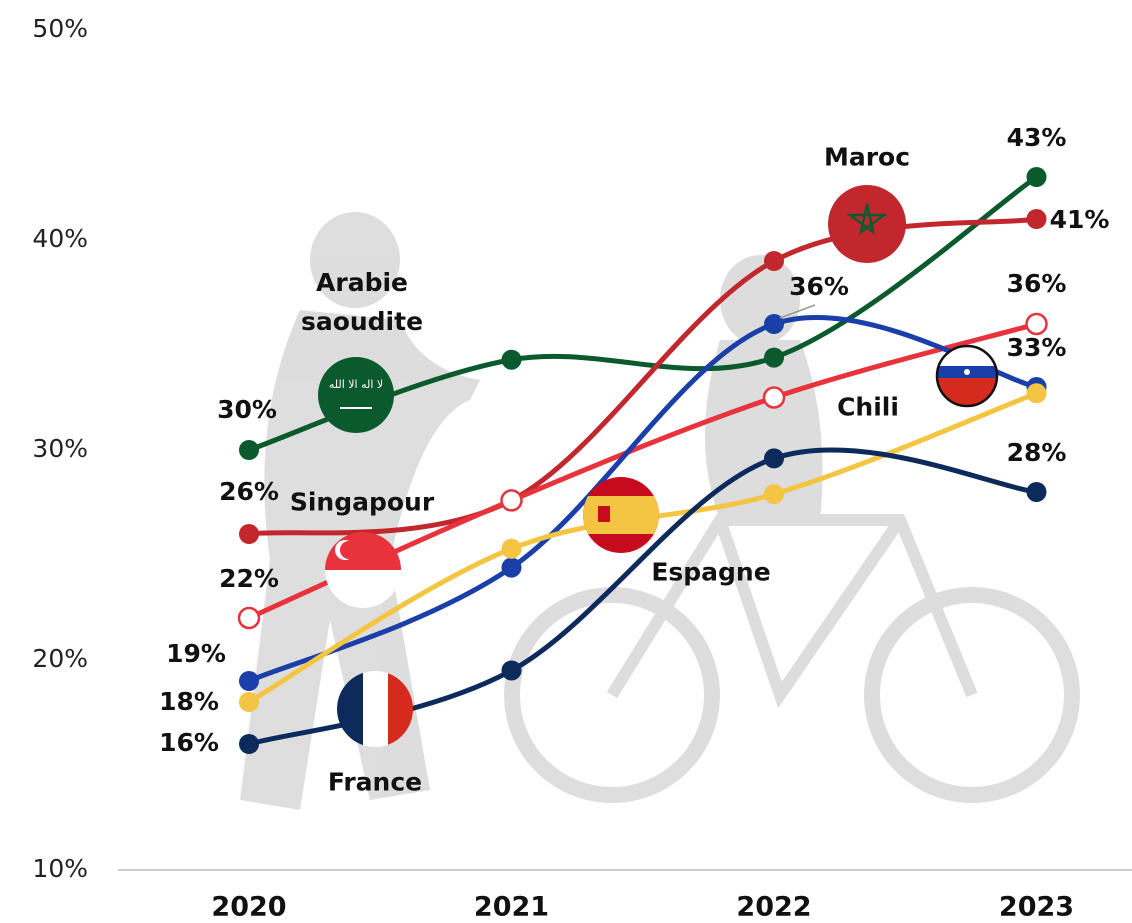 Image resolution: width=1132 pixels, height=923 pixels. I want to click on data-label: 26%, so click(249, 491).